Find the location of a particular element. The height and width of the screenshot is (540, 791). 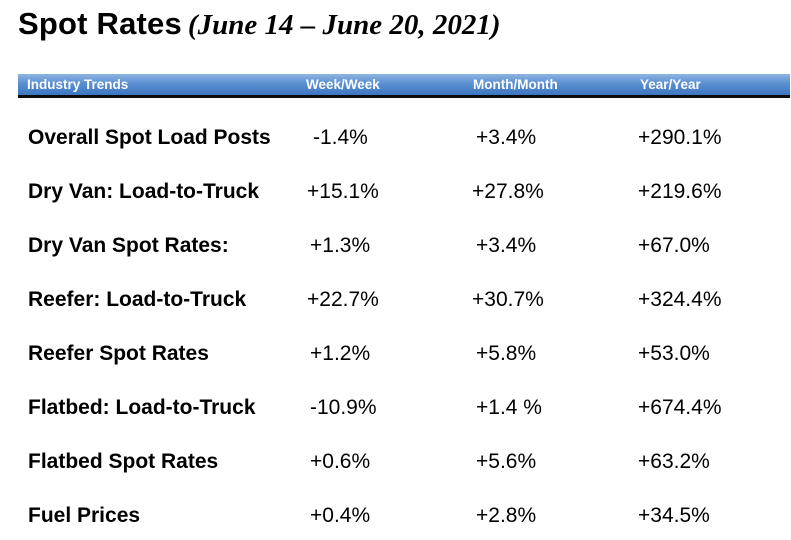

title-main: Spot Rates is located at coordinates (100, 23).